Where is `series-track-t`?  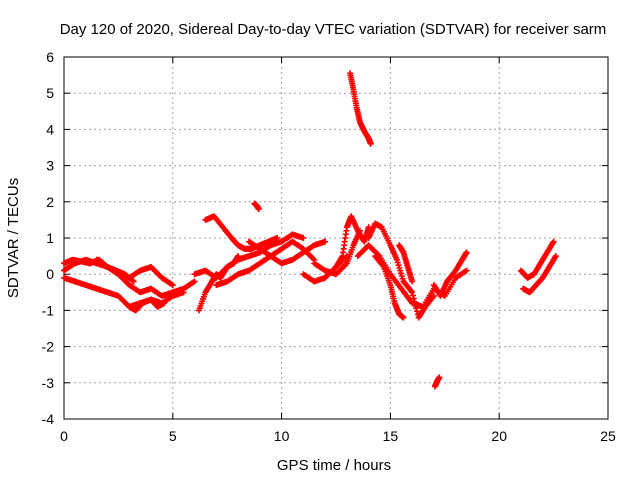 series-track-t is located at coordinates (450, 274).